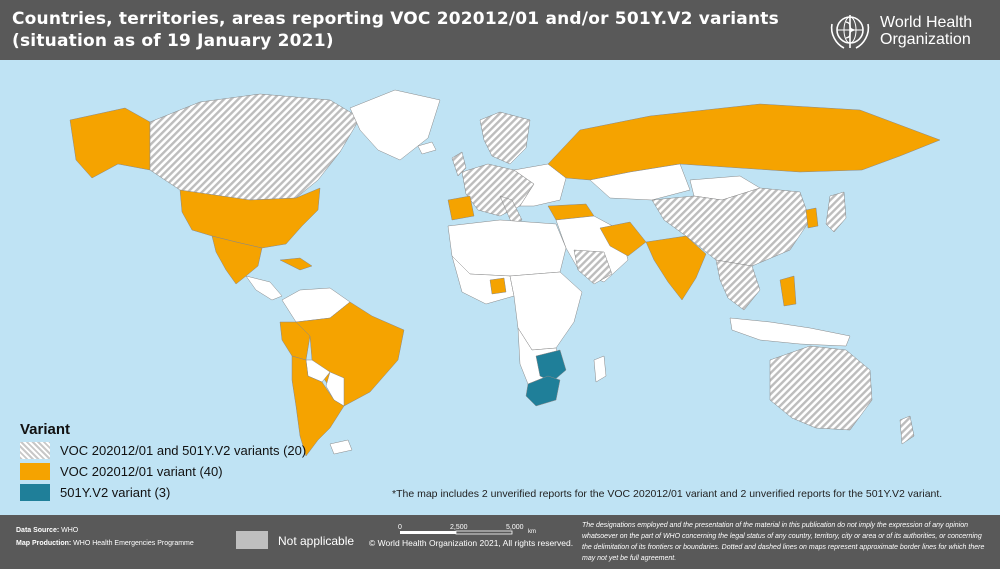  What do you see at coordinates (850, 32) in the screenshot?
I see `who-emblem-icon` at bounding box center [850, 32].